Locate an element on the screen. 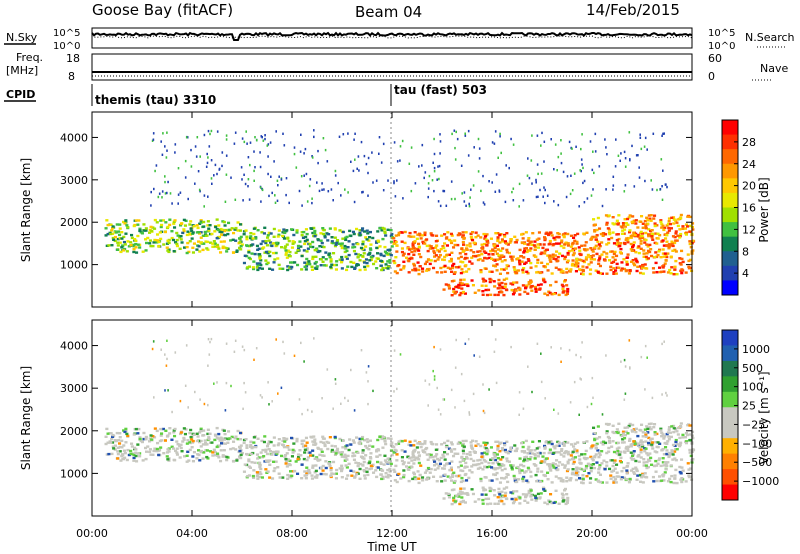 The height and width of the screenshot is (554, 800). nsearch-label: N.Search is located at coordinates (770, 37).